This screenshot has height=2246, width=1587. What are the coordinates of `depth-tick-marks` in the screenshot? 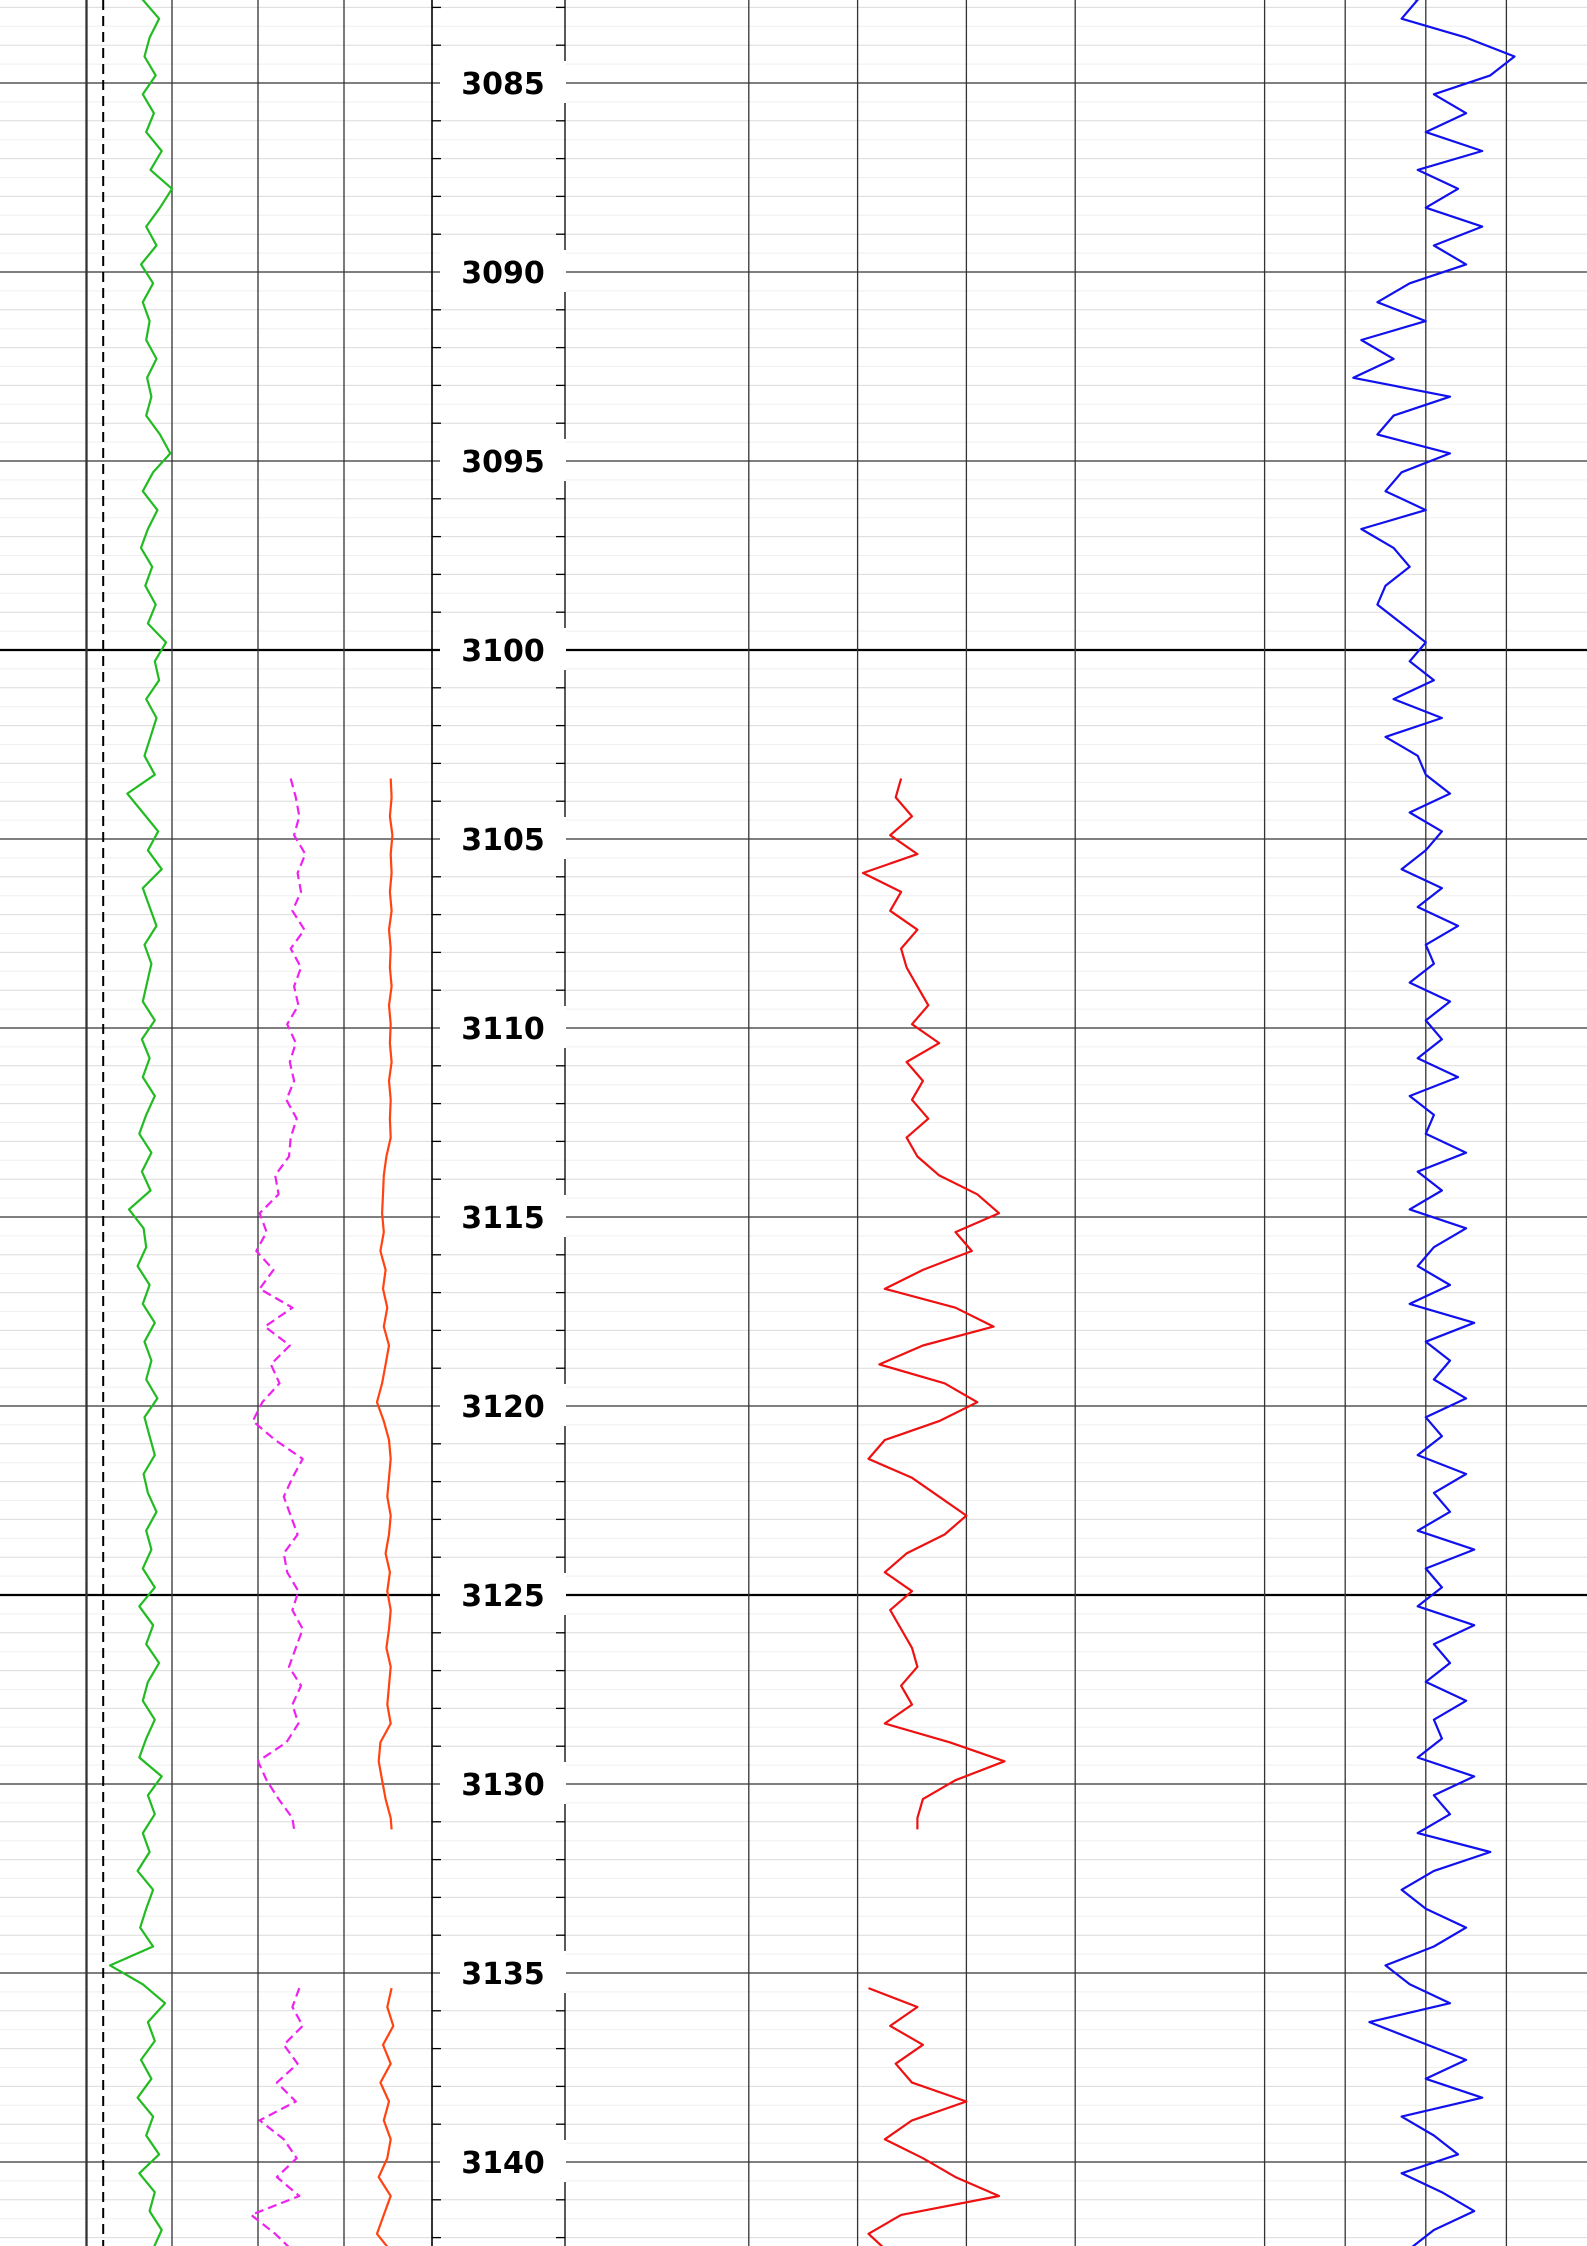 It's located at (498, 1122).